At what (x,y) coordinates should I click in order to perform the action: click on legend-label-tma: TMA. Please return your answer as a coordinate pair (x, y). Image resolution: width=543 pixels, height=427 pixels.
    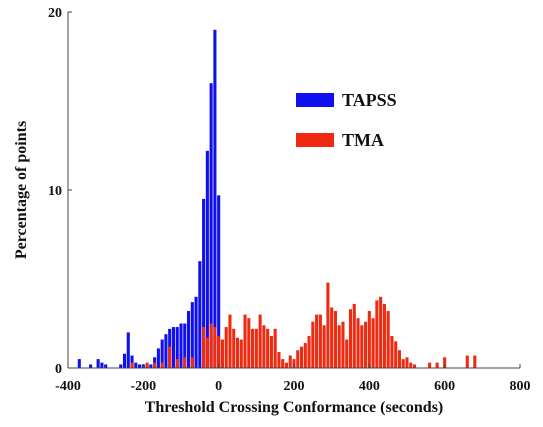
    Looking at the image, I should click on (363, 140).